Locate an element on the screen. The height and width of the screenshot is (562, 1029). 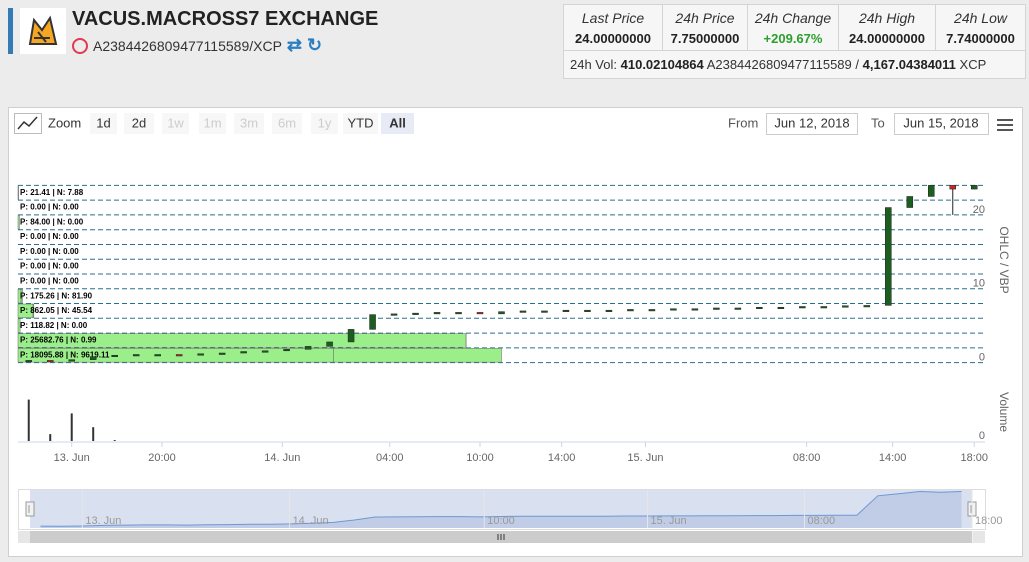
refresh-button: ↻ is located at coordinates (315, 45).